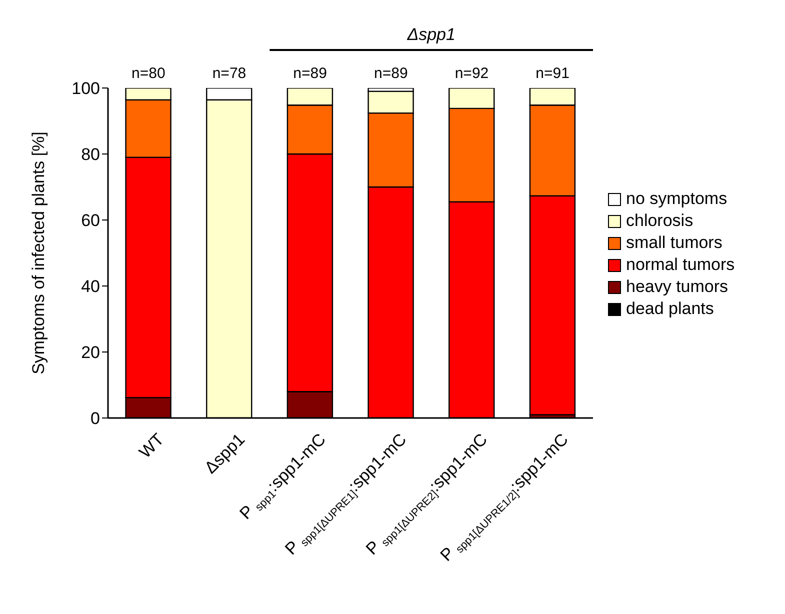  I want to click on legend-label: heavy tumors, so click(677, 287).